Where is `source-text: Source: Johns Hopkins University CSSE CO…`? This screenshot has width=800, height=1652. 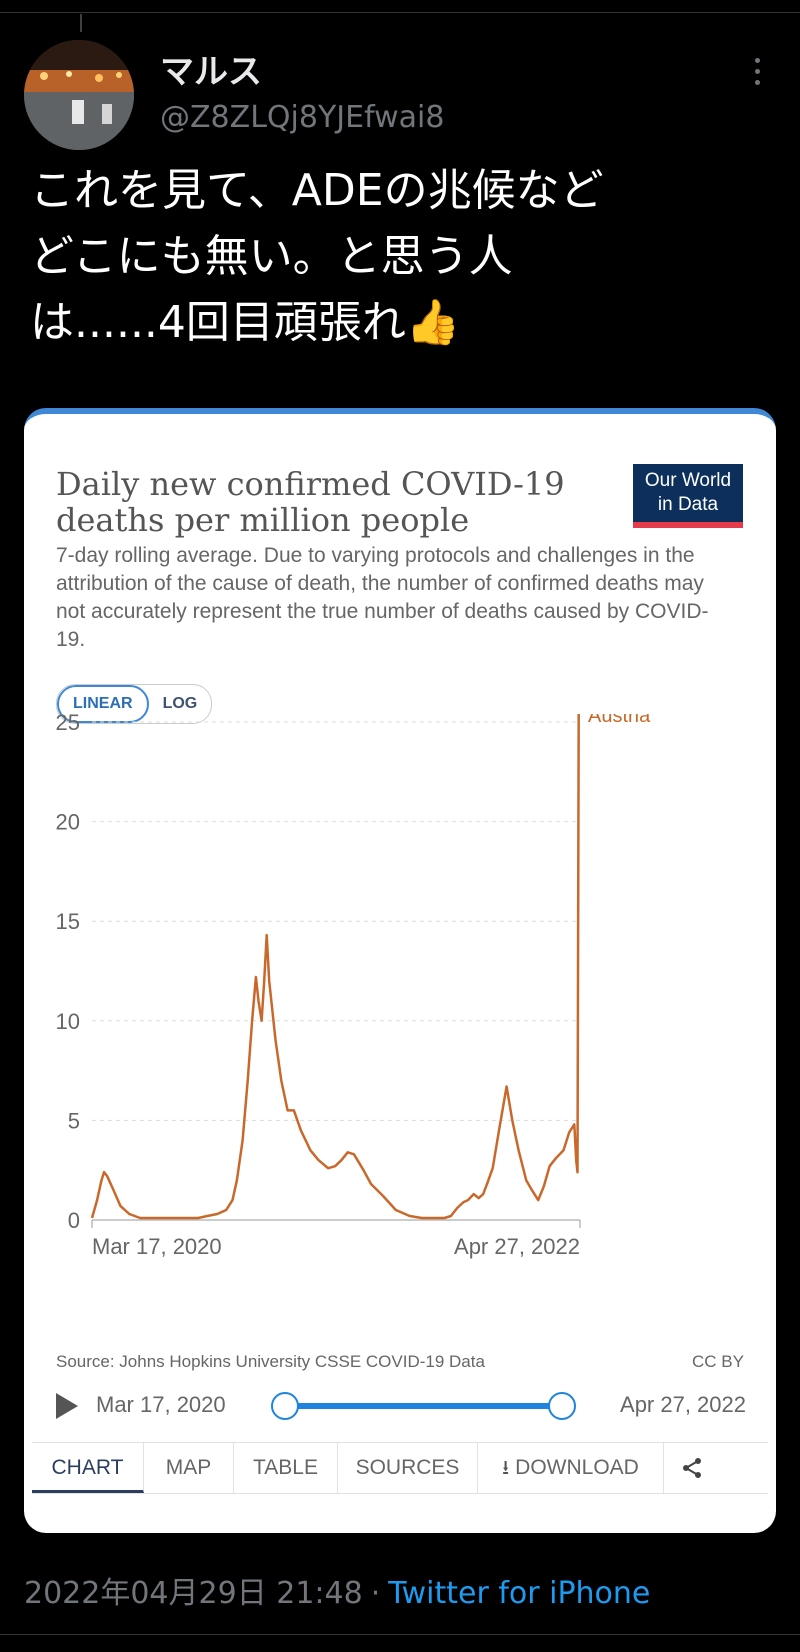 source-text: Source: Johns Hopkins University CSSE CO… is located at coordinates (270, 1361).